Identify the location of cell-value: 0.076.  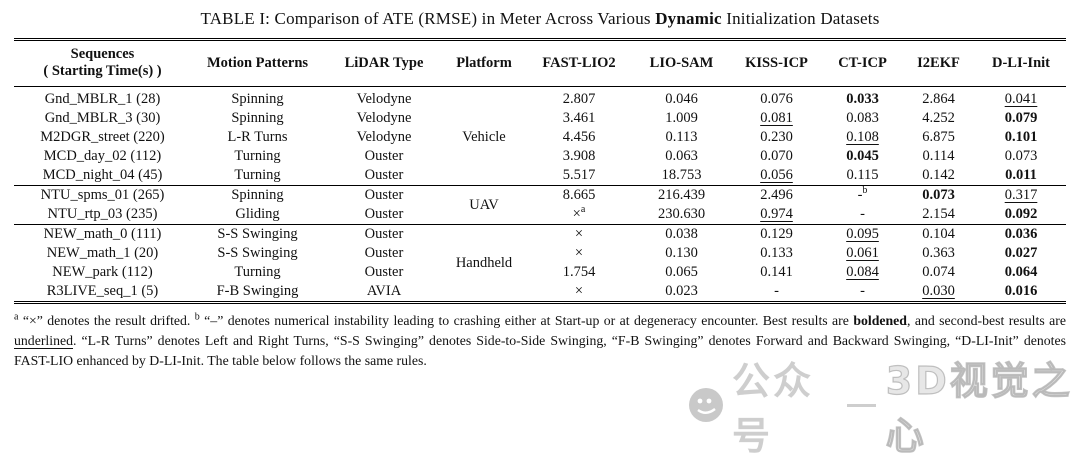
(776, 98).